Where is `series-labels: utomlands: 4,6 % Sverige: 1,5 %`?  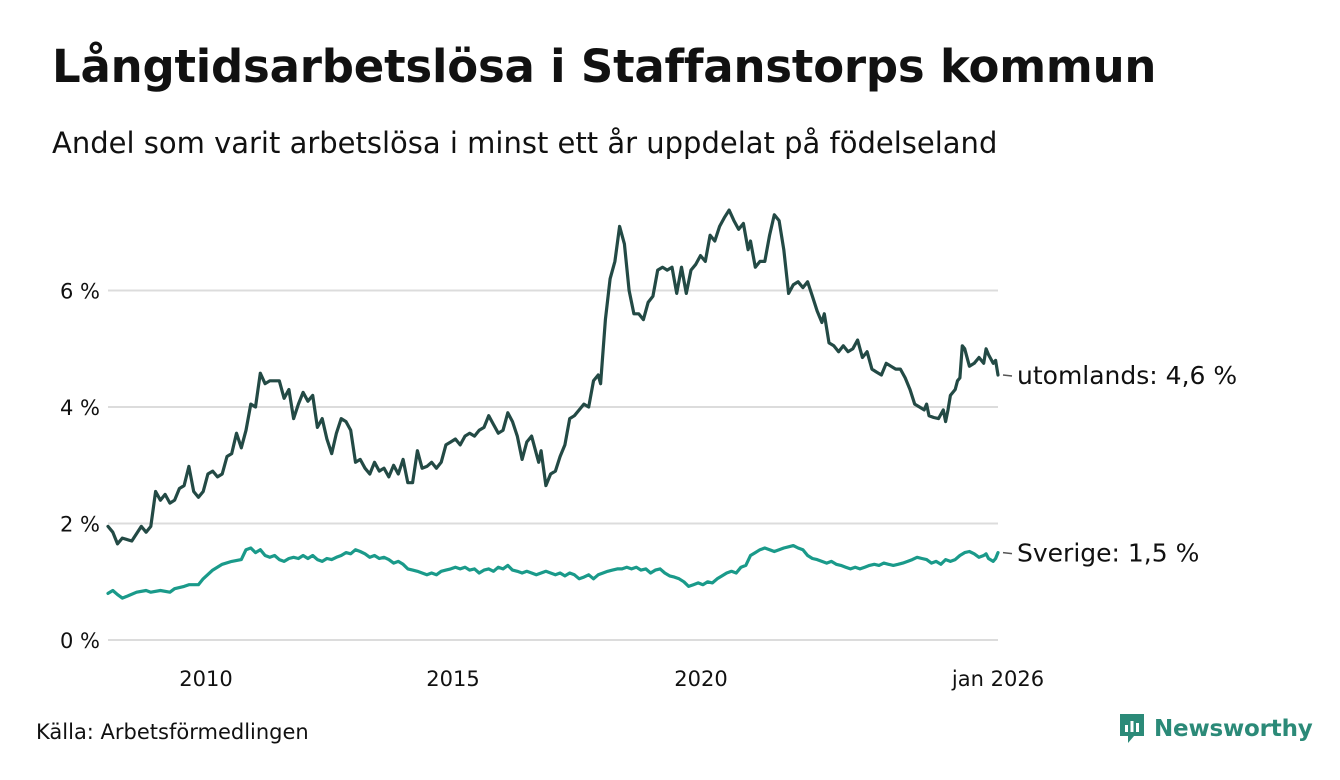 series-labels: utomlands: 4,6 % Sverige: 1,5 % is located at coordinates (1119, 464).